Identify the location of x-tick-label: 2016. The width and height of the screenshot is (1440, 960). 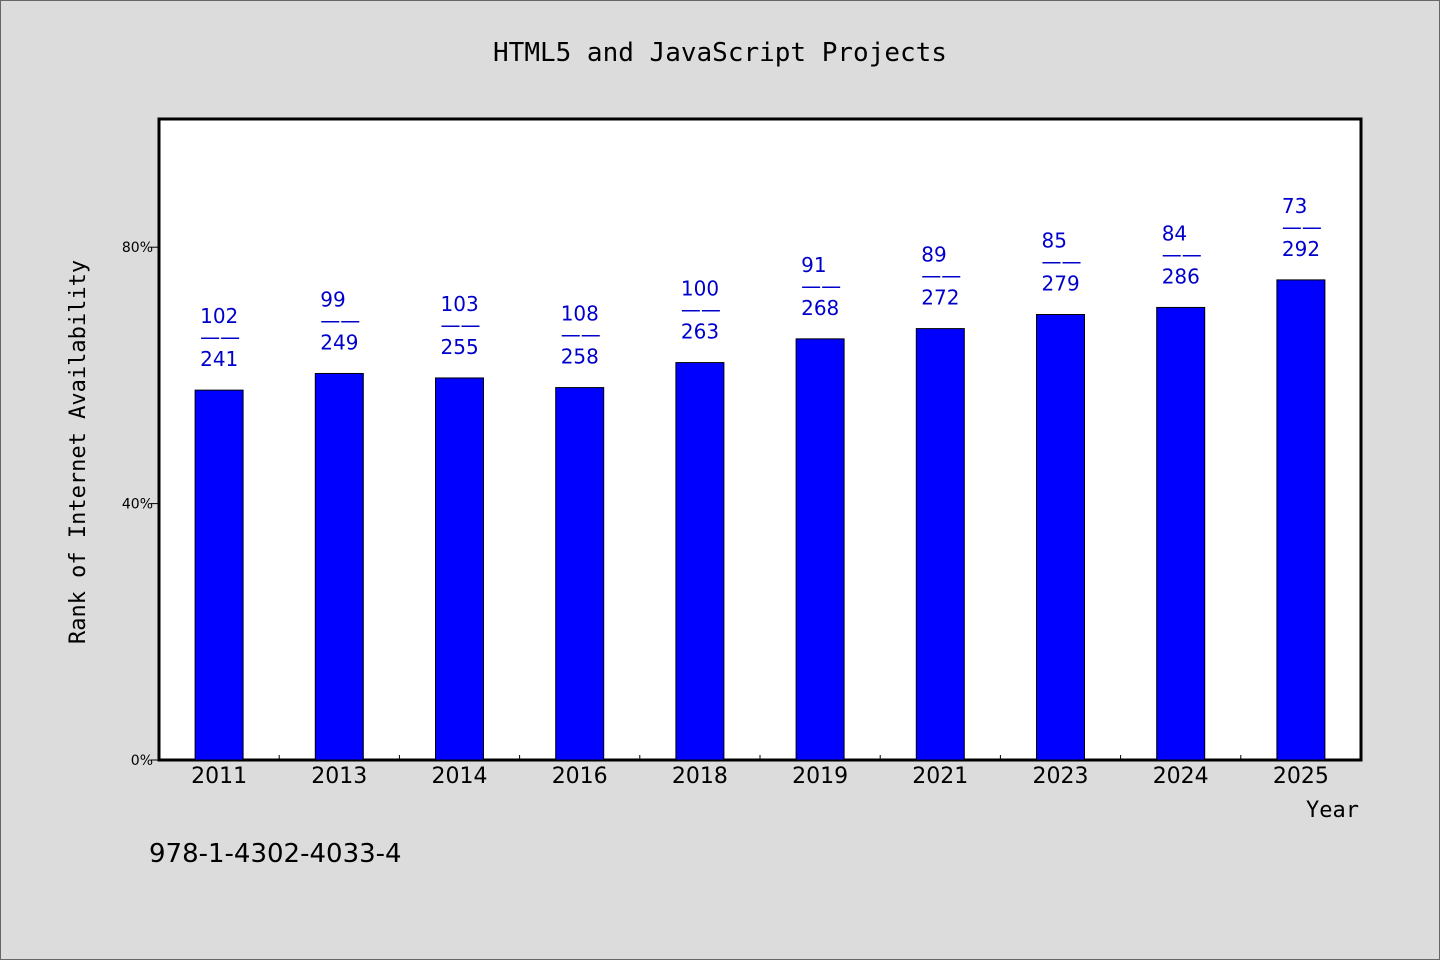
(580, 776).